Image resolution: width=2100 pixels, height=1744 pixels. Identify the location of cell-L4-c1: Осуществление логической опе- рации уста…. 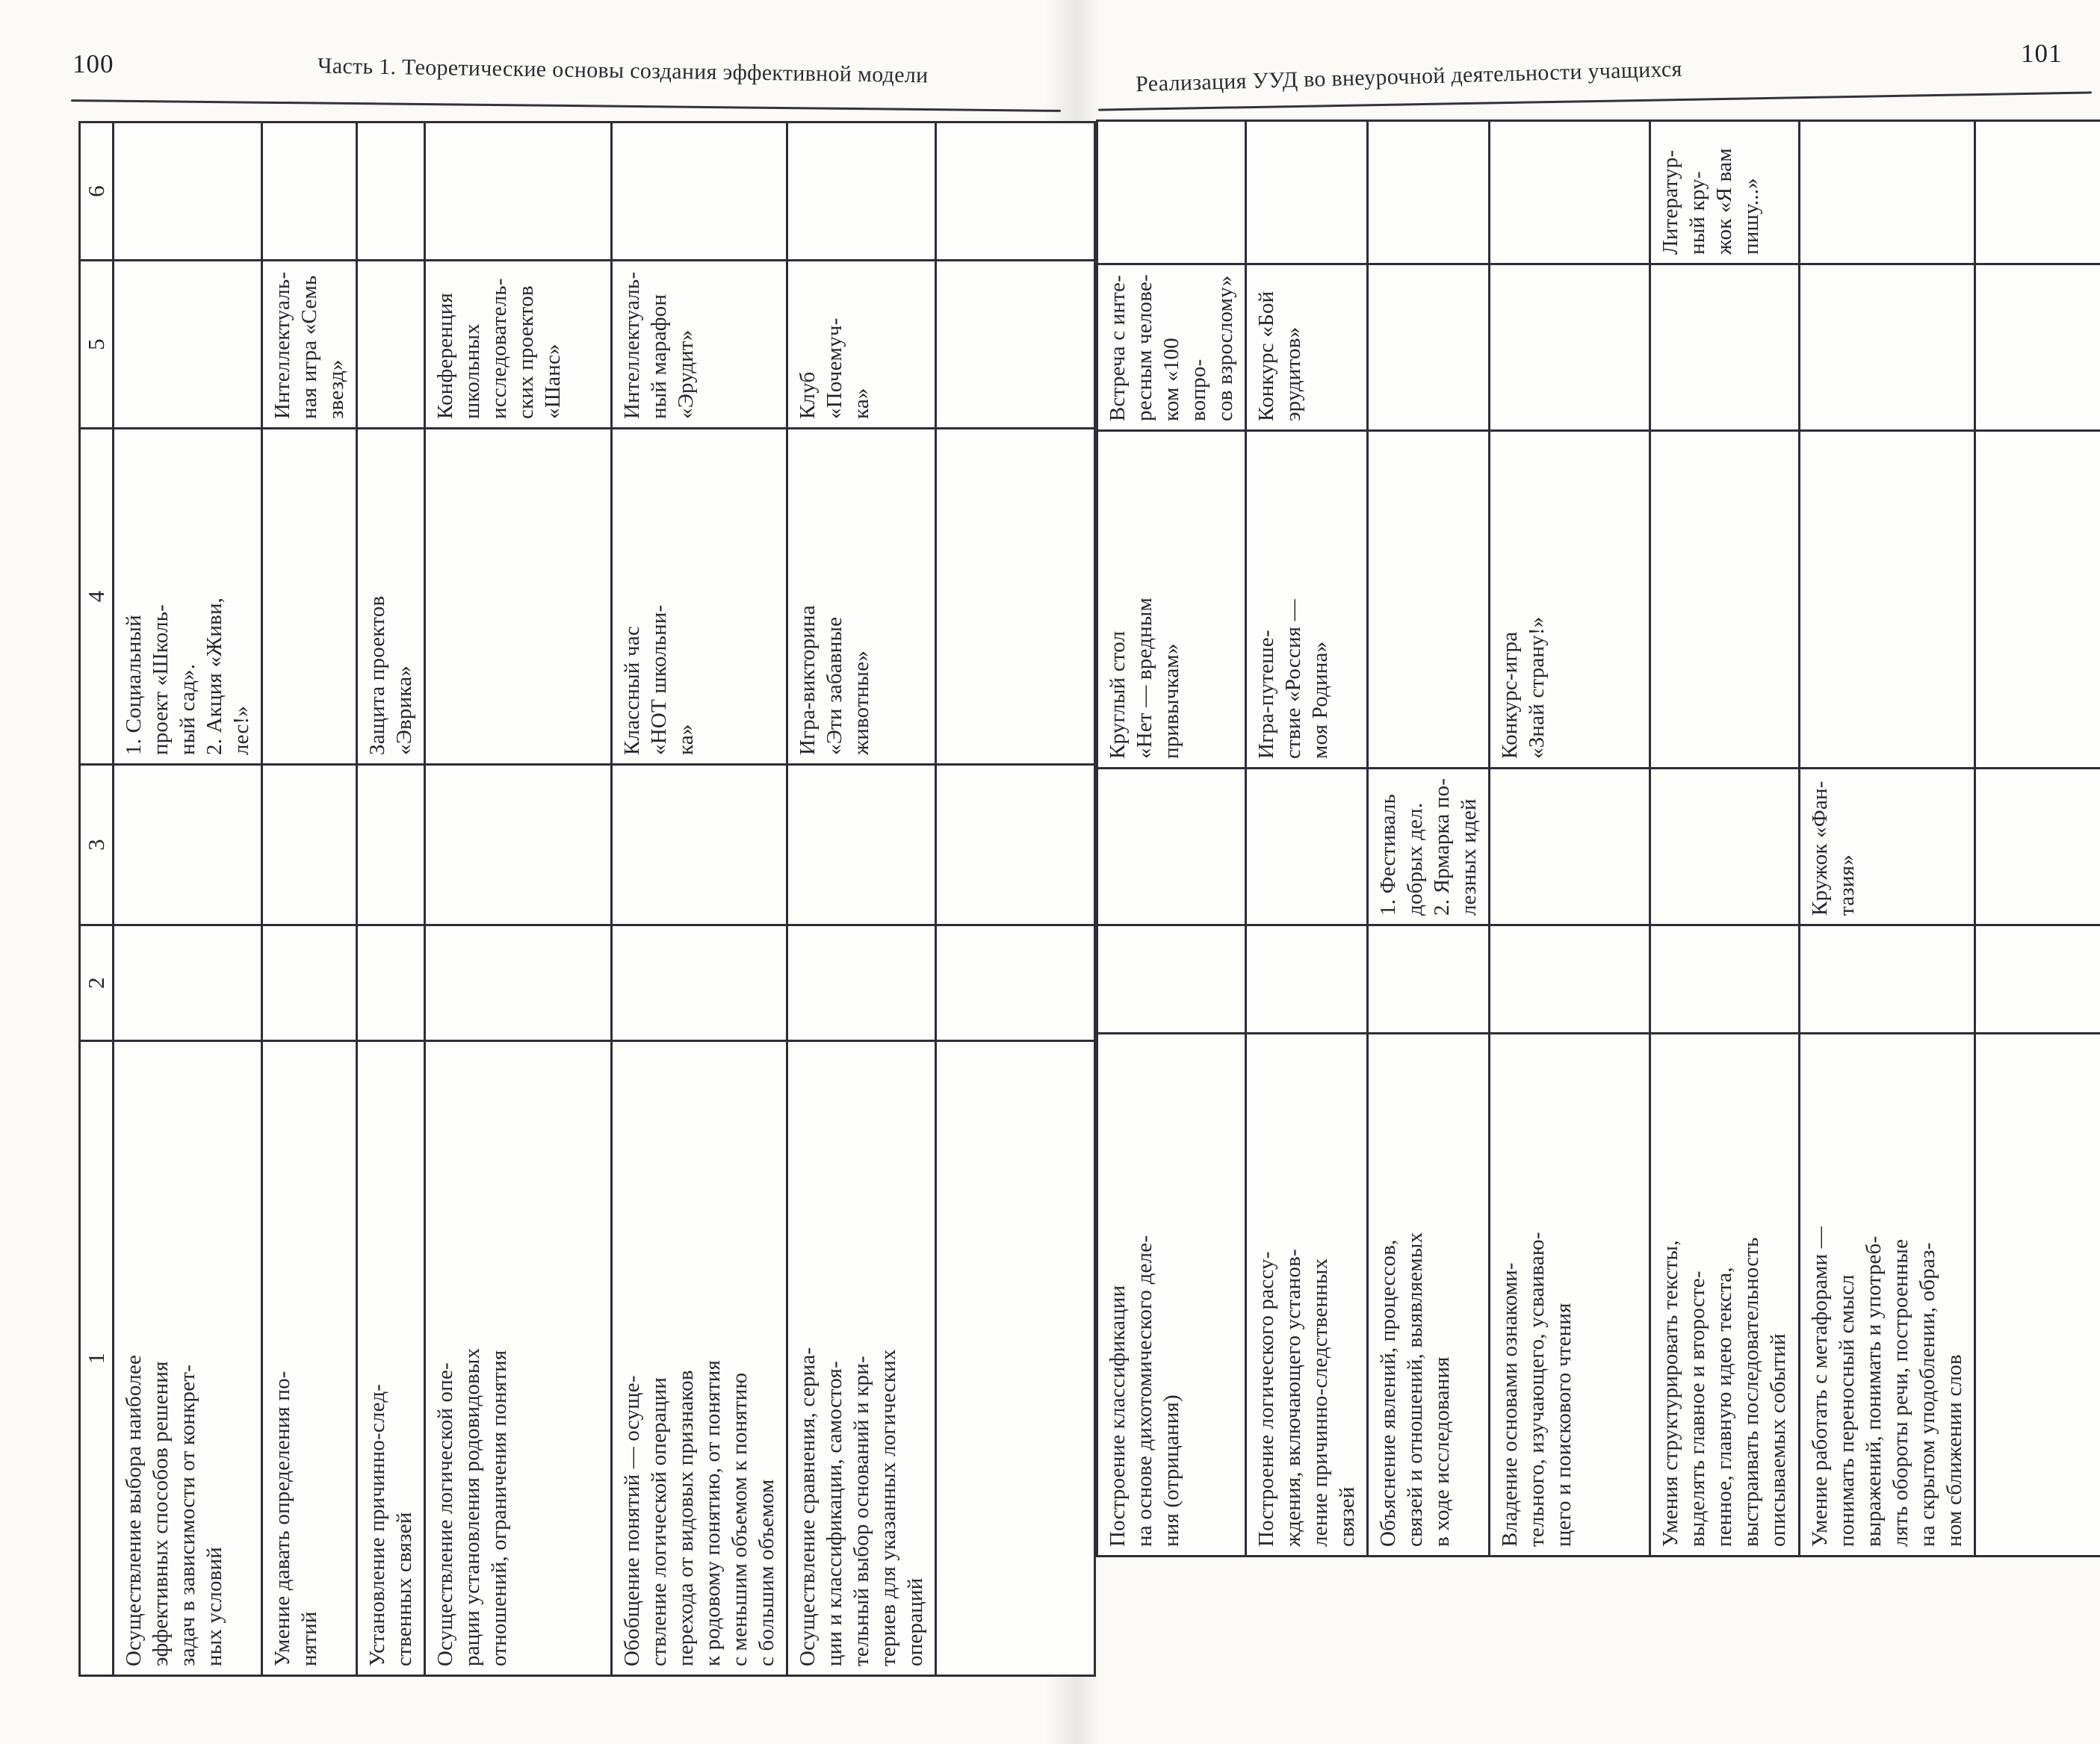
(518, 1358).